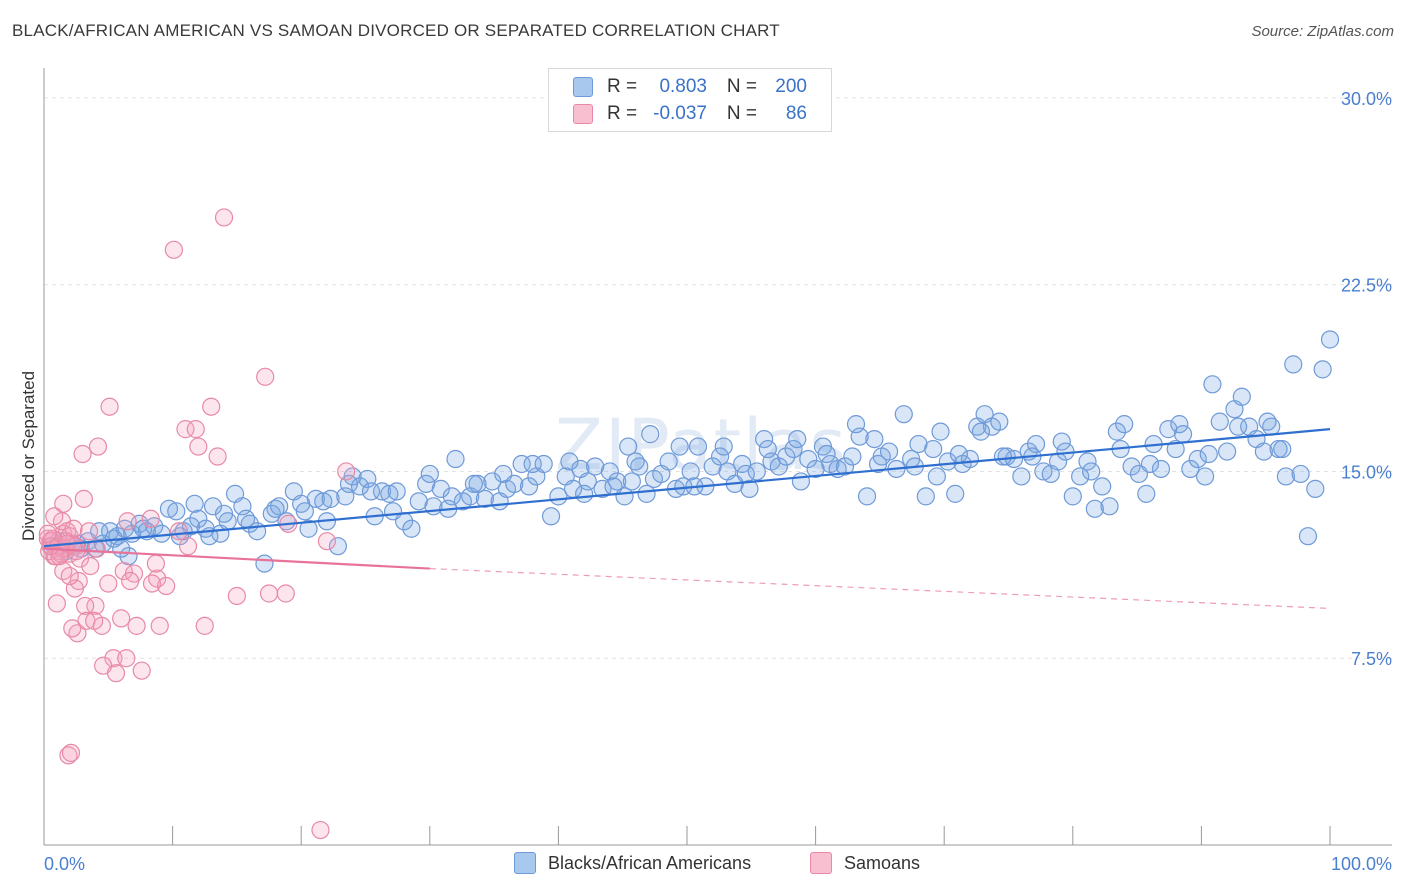  Describe the element at coordinates (741, 86) in the screenshot. I see `n-label: N =` at that location.